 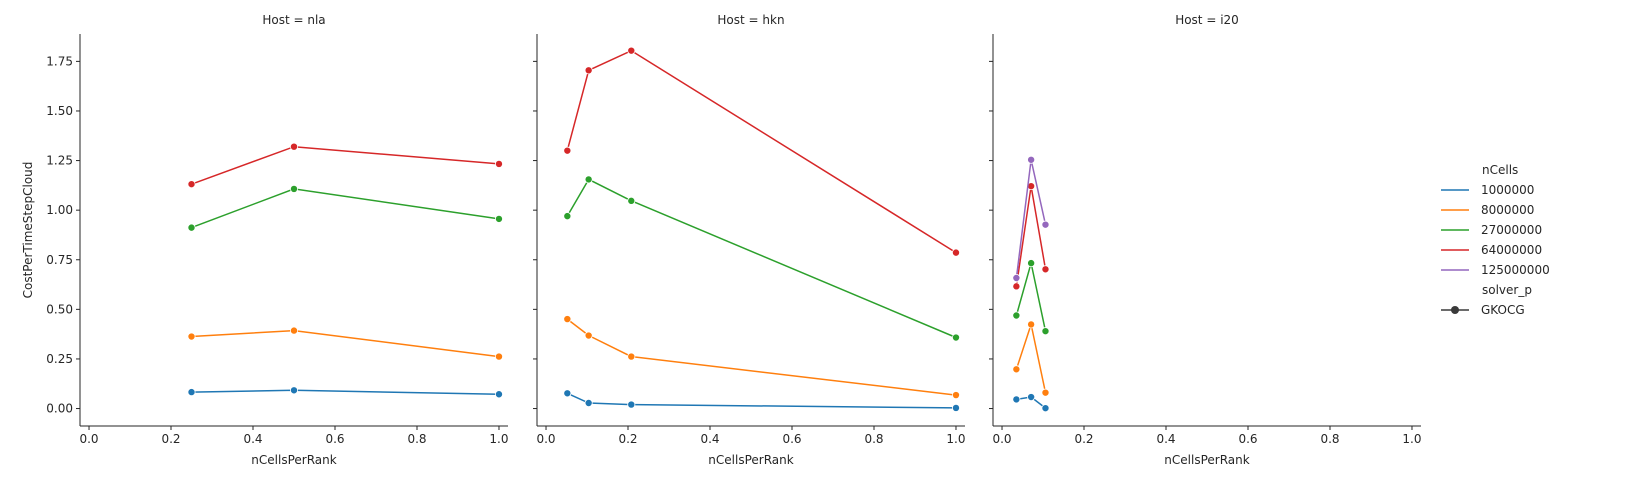 I want to click on legend-label: 8000000, so click(x=1507, y=210).